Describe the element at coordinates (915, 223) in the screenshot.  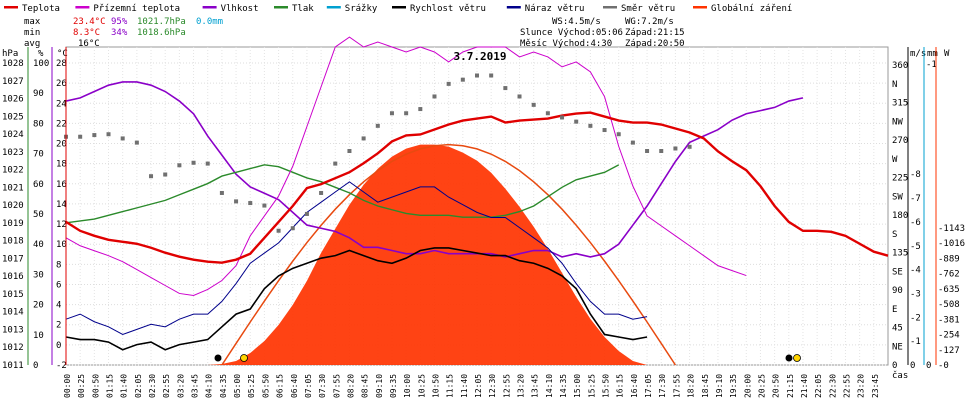
I see `wind-tick-label: -6` at that location.